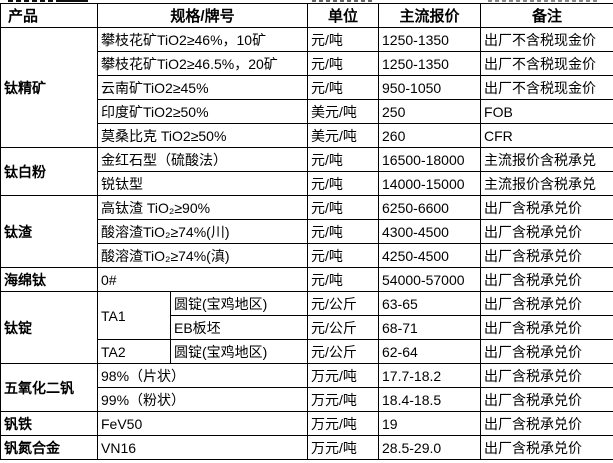 The image size is (613, 463). I want to click on remark-cell: FOB, so click(546, 111).